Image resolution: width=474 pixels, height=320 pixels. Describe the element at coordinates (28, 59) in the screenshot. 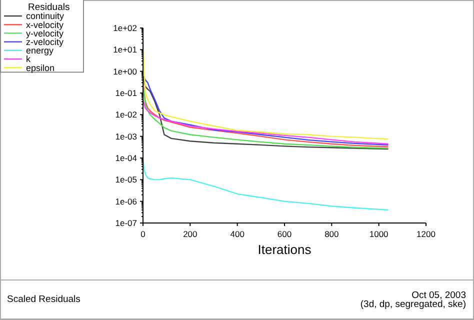

I see `legend-label: k` at that location.